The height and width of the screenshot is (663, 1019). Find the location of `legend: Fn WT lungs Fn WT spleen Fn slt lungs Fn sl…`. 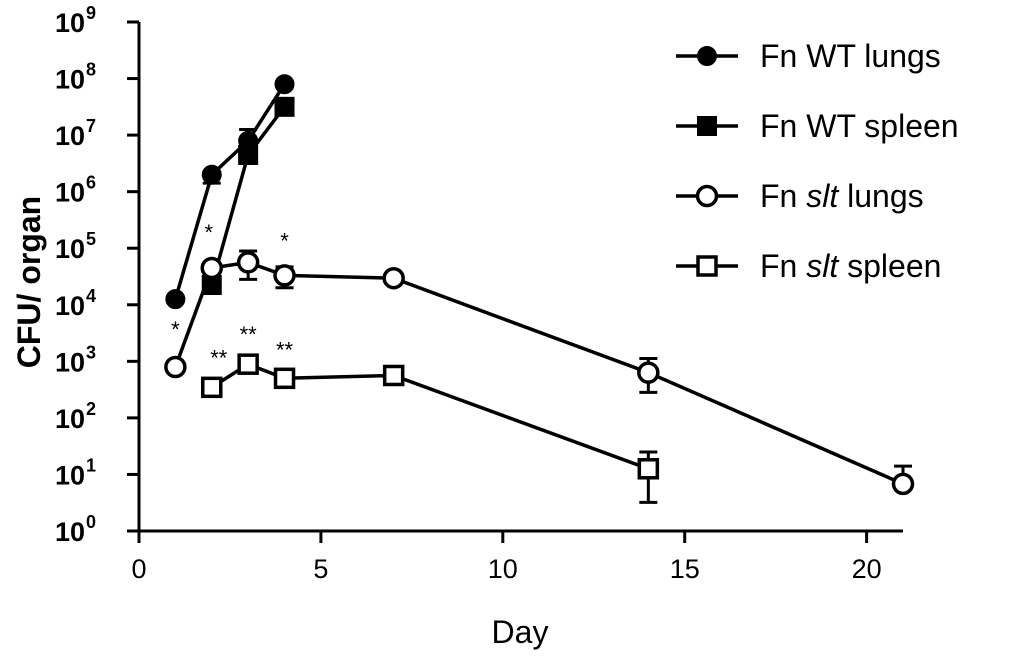

legend: Fn WT lungs Fn WT spleen Fn slt lungs Fn sl… is located at coordinates (817, 161).